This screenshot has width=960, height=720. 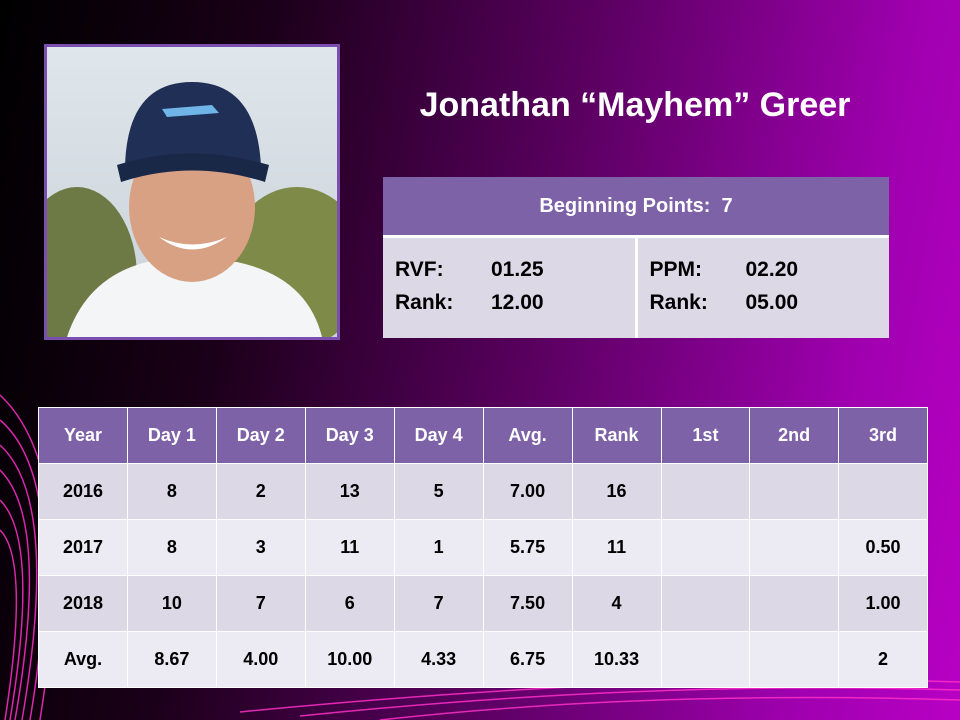 What do you see at coordinates (438, 435) in the screenshot?
I see `column-header: Day 4` at bounding box center [438, 435].